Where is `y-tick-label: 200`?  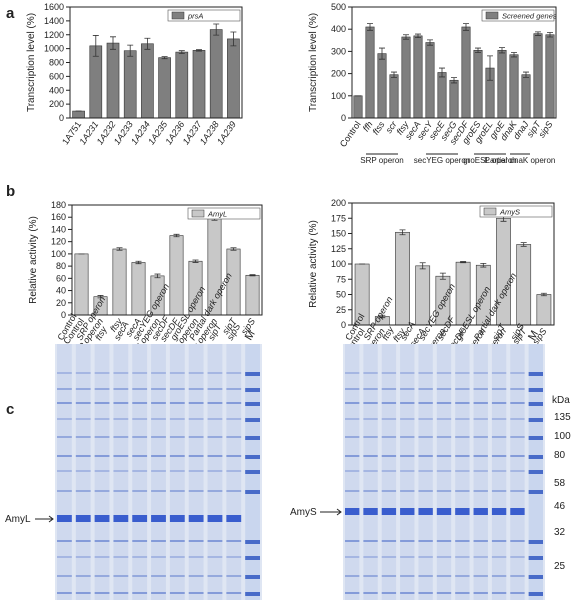
y-tick-label: 200 is located at coordinates (338, 74).